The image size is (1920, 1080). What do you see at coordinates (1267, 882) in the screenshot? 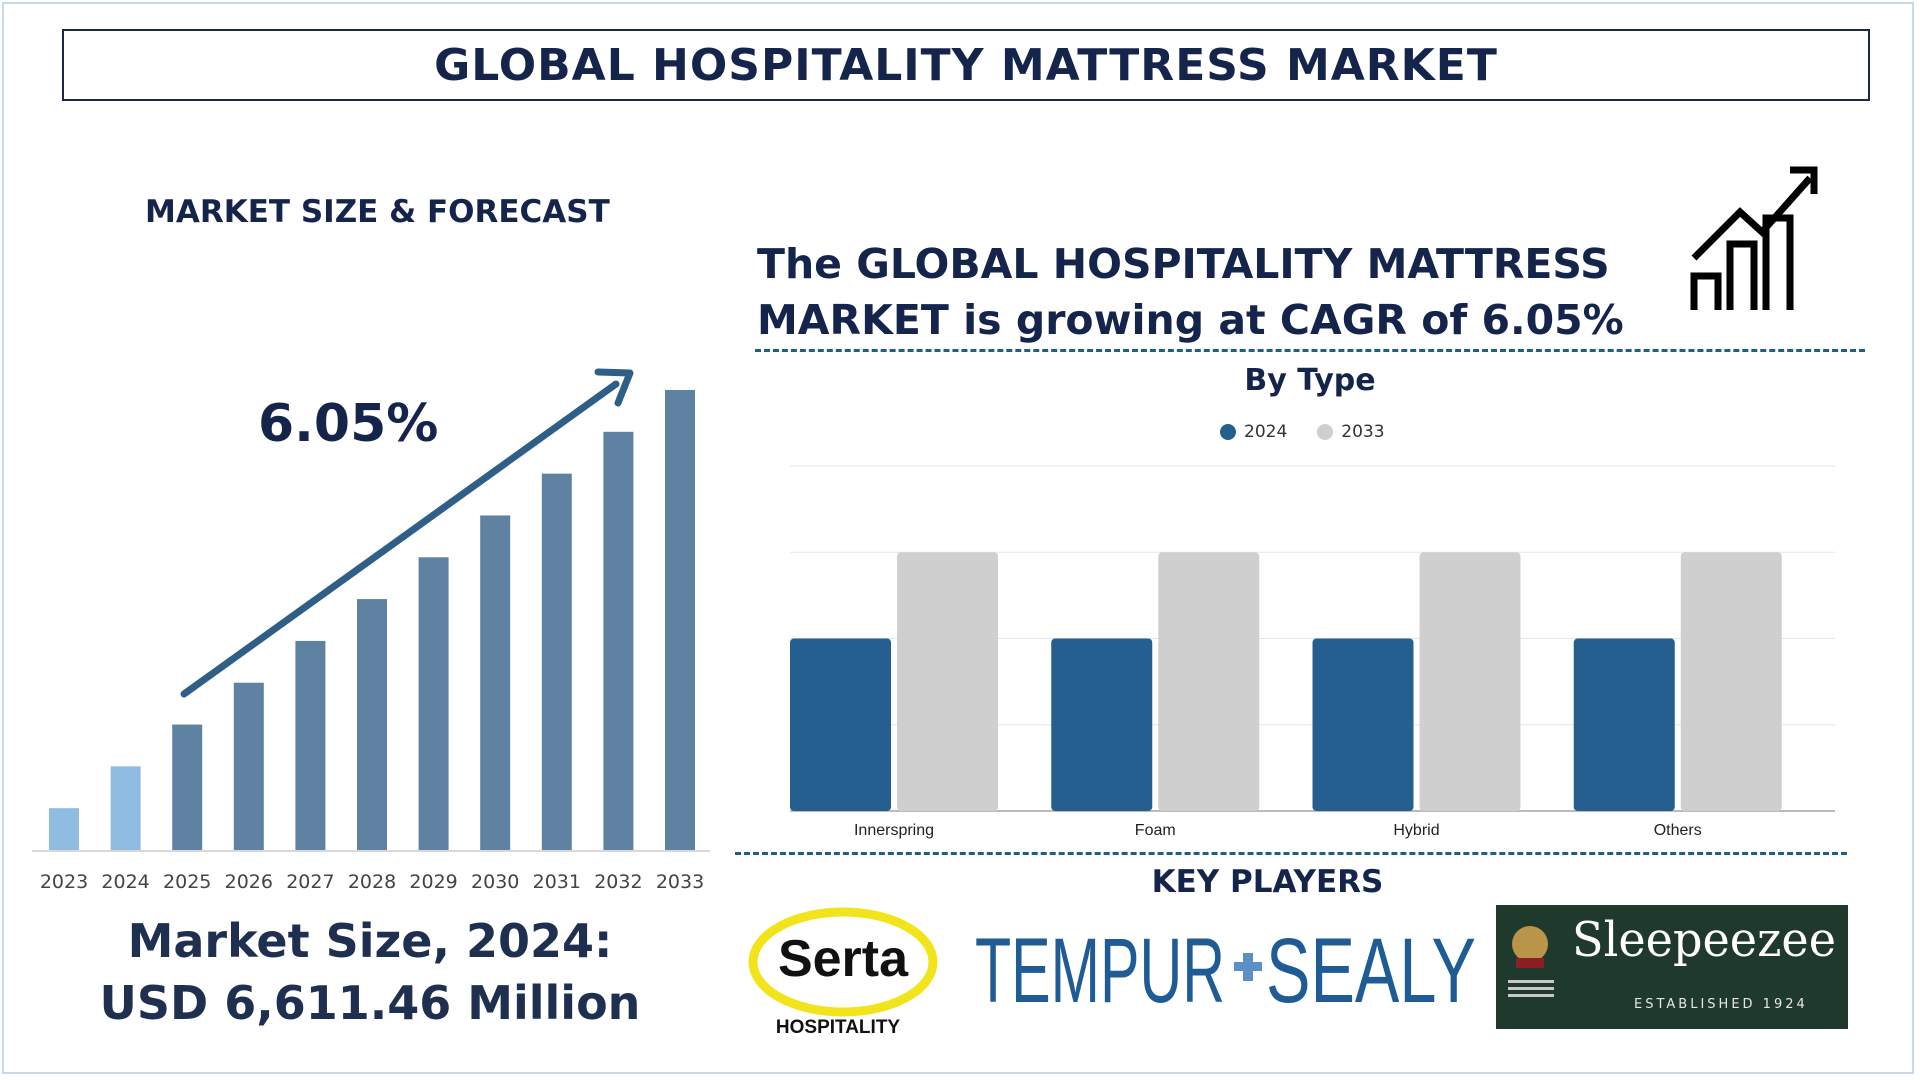
I see `key-players-heading: KEY PLAYERS` at bounding box center [1267, 882].